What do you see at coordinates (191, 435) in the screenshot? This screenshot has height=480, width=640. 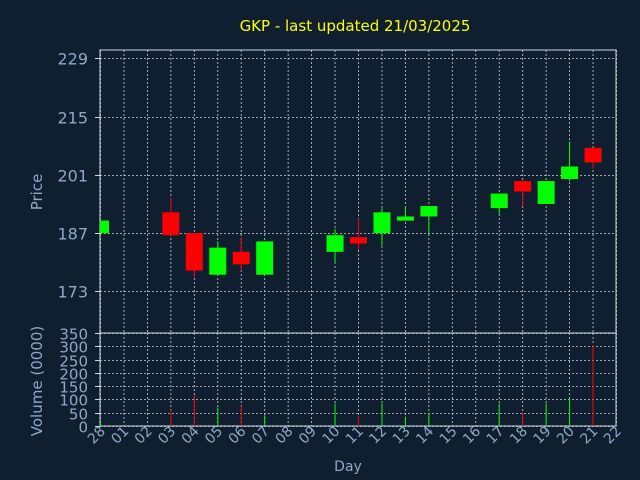 I see `x-tick-label: 04` at bounding box center [191, 435].